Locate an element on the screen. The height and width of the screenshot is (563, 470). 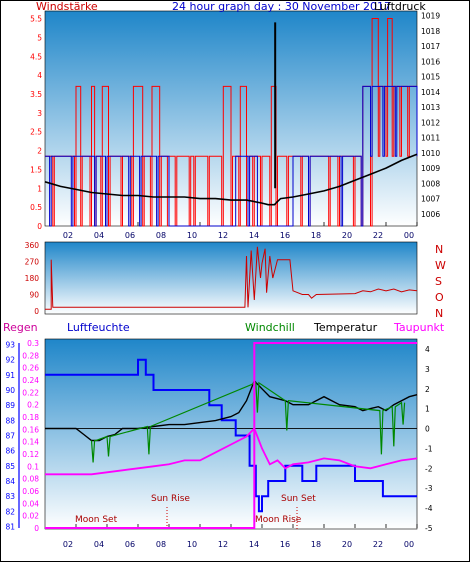
sun-rise-label: Sun Rise is located at coordinates (170, 499).